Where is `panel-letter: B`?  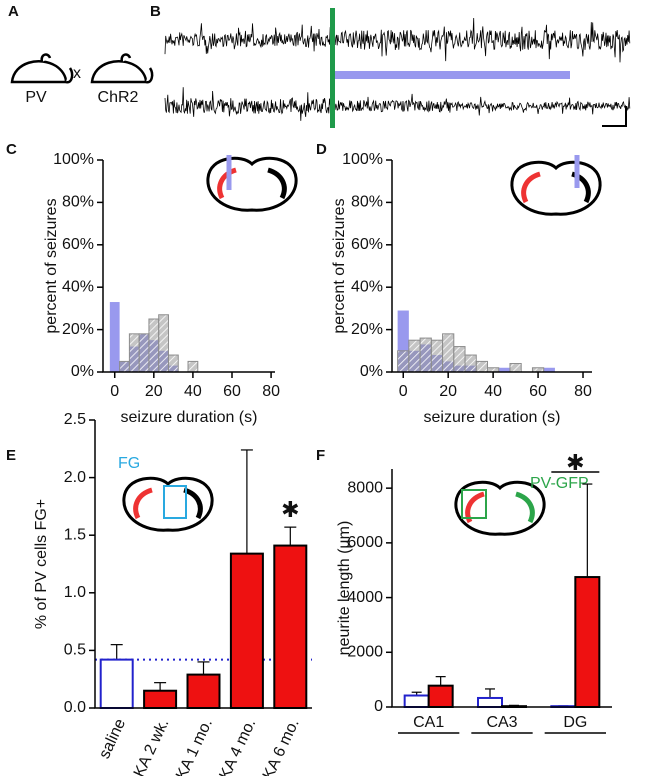 panel-letter: B is located at coordinates (155, 11).